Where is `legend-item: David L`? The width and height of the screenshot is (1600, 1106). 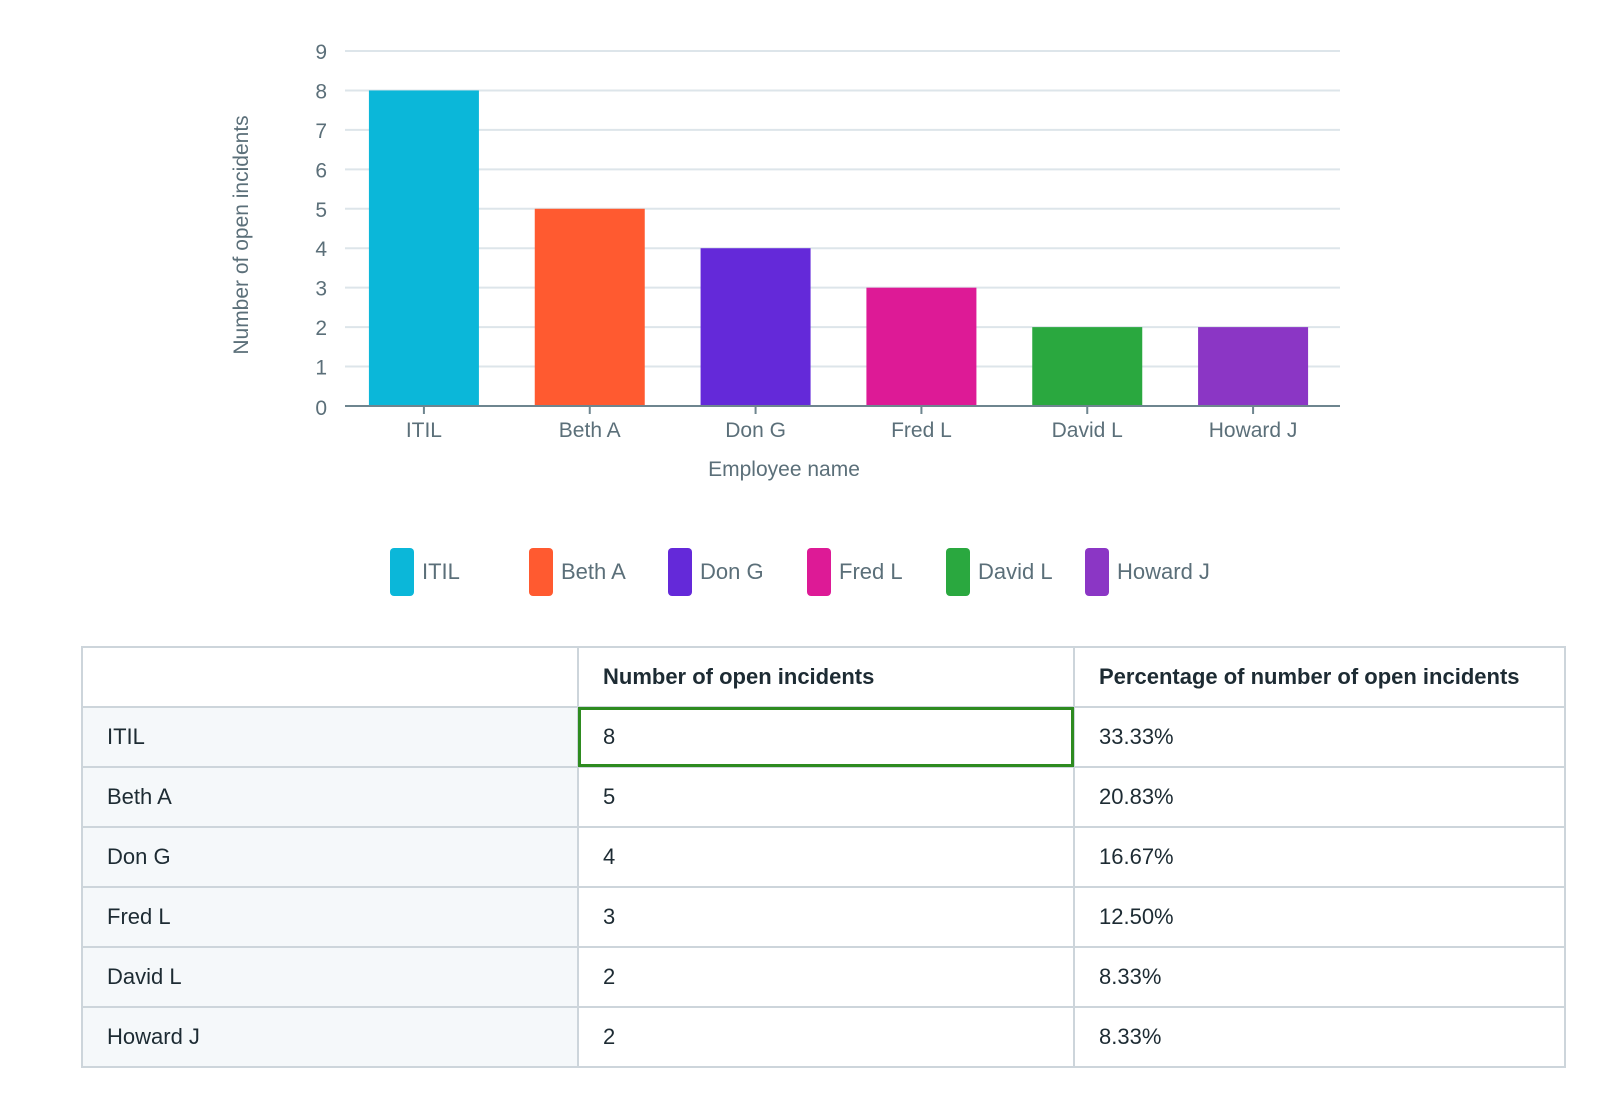
legend-item: David L is located at coordinates (1015, 572).